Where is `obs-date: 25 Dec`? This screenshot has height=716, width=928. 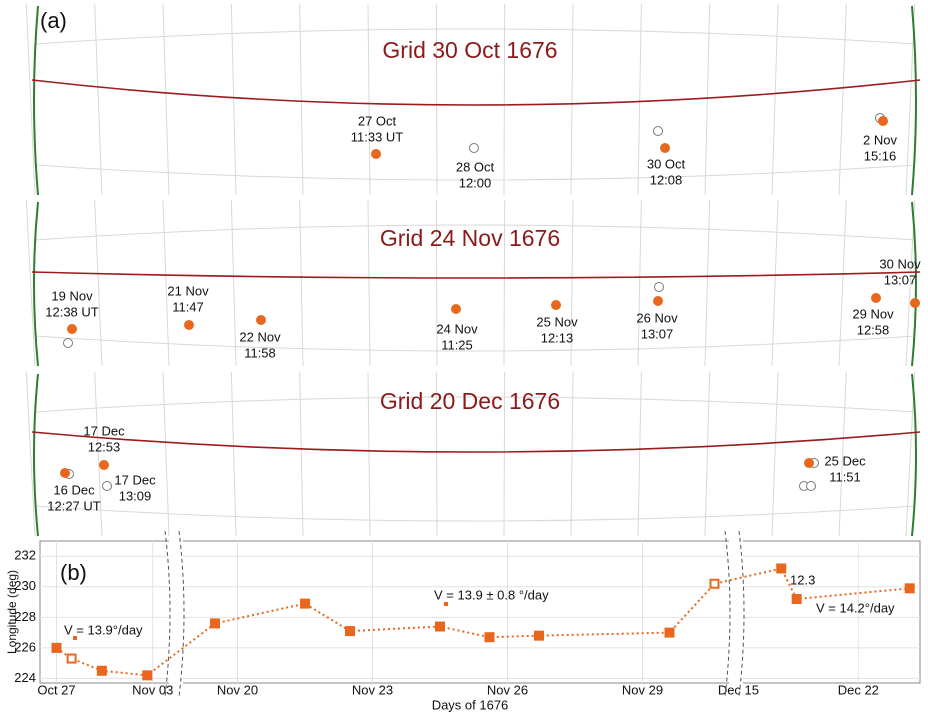
obs-date: 25 Dec is located at coordinates (845, 460).